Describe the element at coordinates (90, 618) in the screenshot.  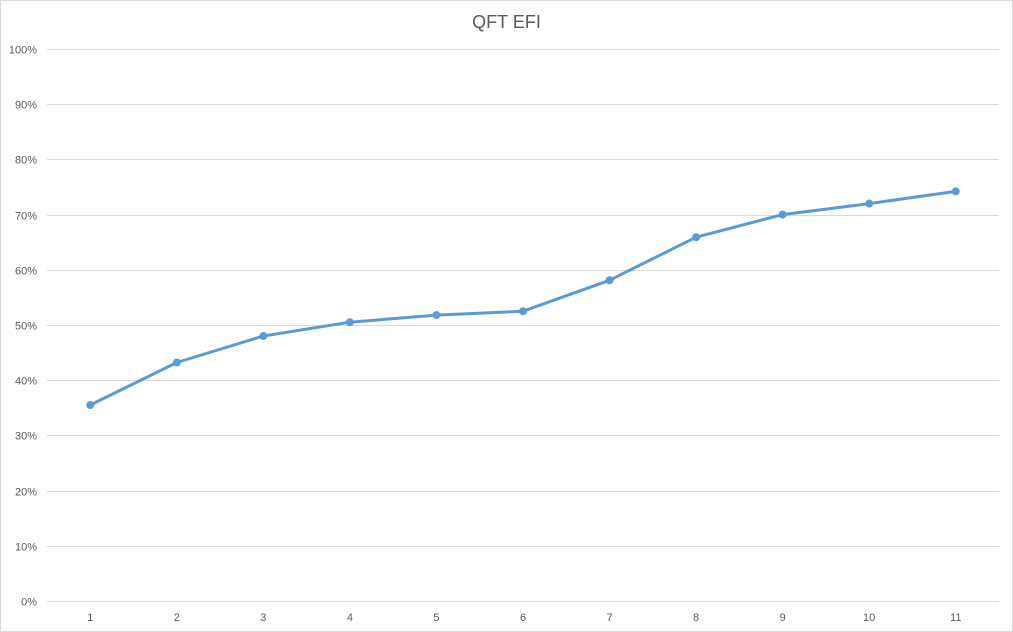
I see `x-tick-label: 1` at that location.